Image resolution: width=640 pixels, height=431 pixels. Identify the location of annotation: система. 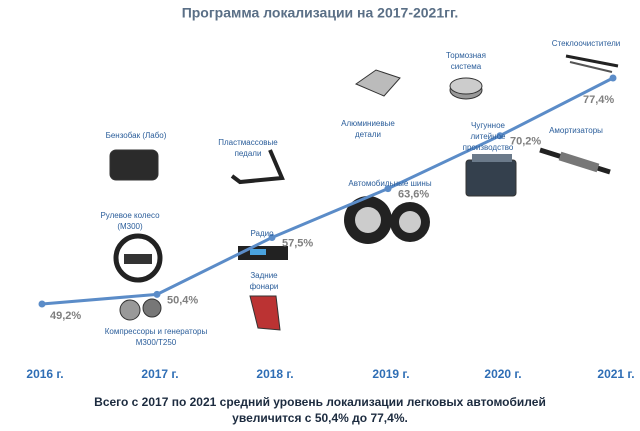
(466, 66).